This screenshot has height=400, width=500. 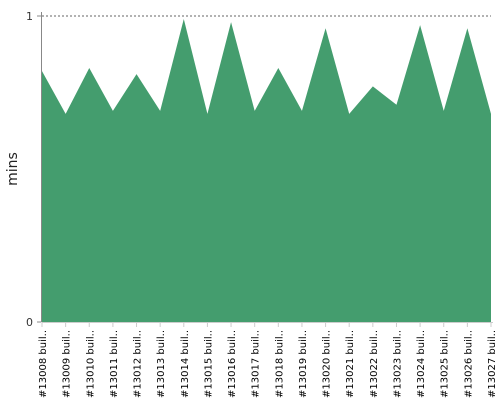 What do you see at coordinates (43, 364) in the screenshot?
I see `x-tick-label-0: #13008 buil..` at bounding box center [43, 364].